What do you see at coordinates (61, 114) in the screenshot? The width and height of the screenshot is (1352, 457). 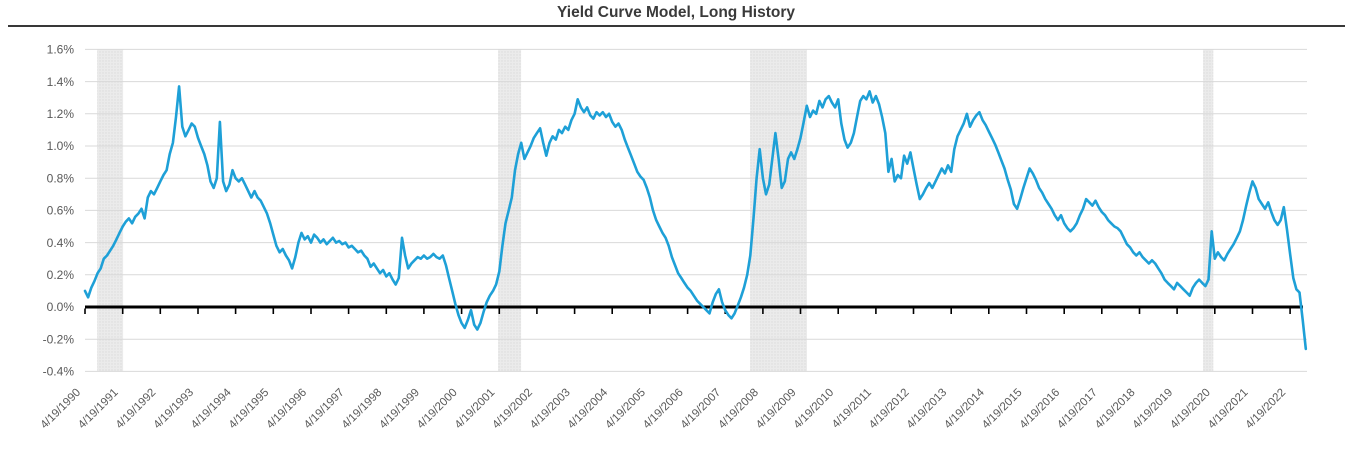 I see `y-axis-label: 1.2%` at bounding box center [61, 114].